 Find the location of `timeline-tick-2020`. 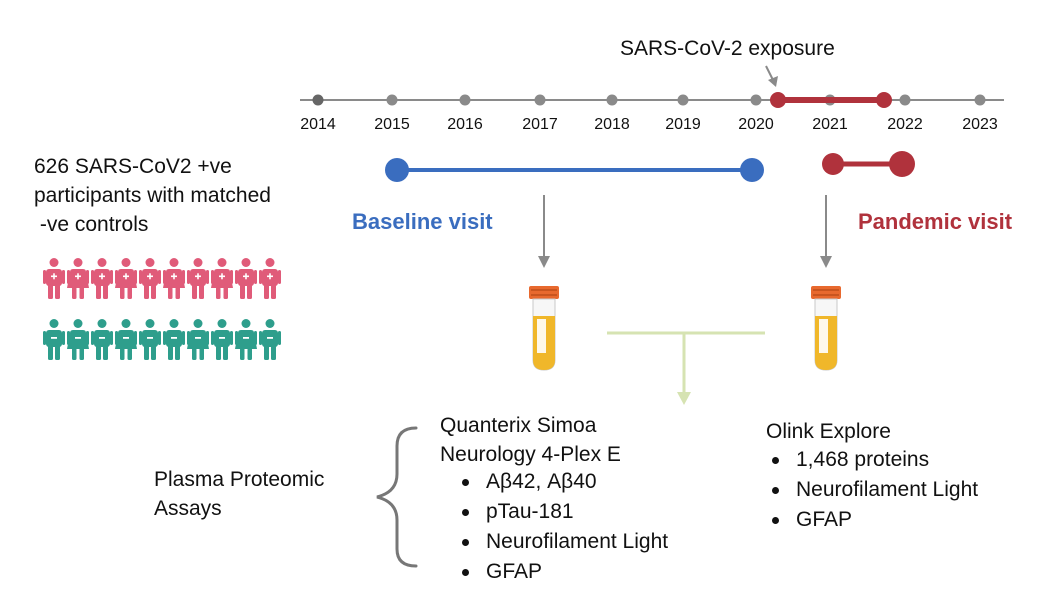

timeline-tick-2020 is located at coordinates (756, 100).